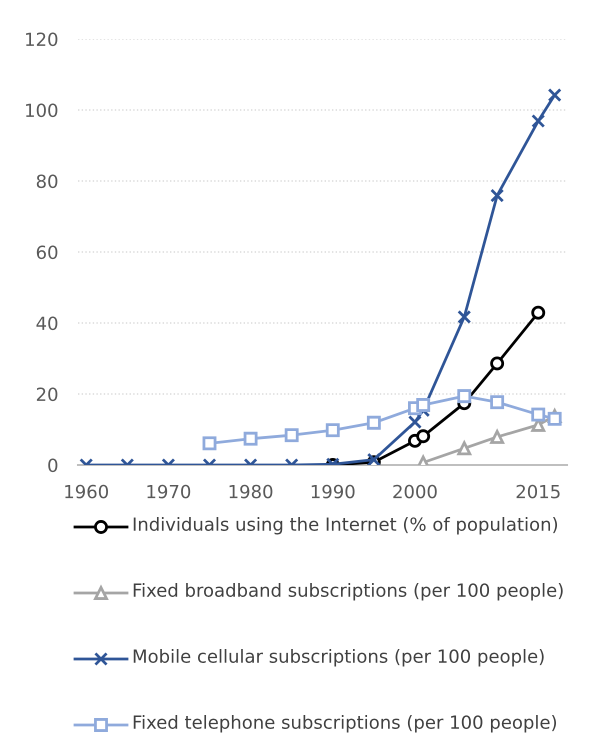 The height and width of the screenshot is (751, 596). Describe the element at coordinates (53, 465) in the screenshot. I see `y-tick-label: 0` at that location.